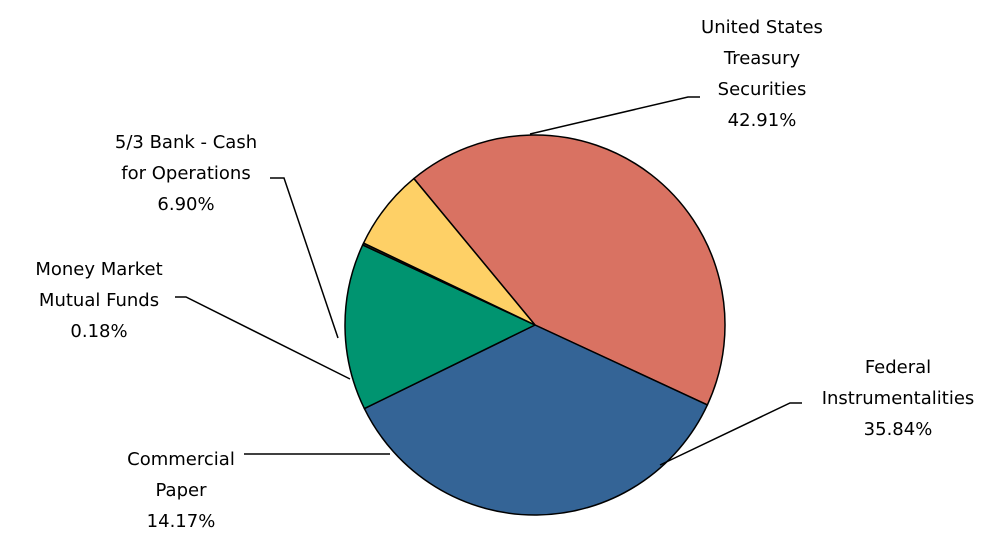 Image resolution: width=992 pixels, height=535 pixels. What do you see at coordinates (185, 204) in the screenshot?
I see `slice-percent-label-4: 6.90%` at bounding box center [185, 204].